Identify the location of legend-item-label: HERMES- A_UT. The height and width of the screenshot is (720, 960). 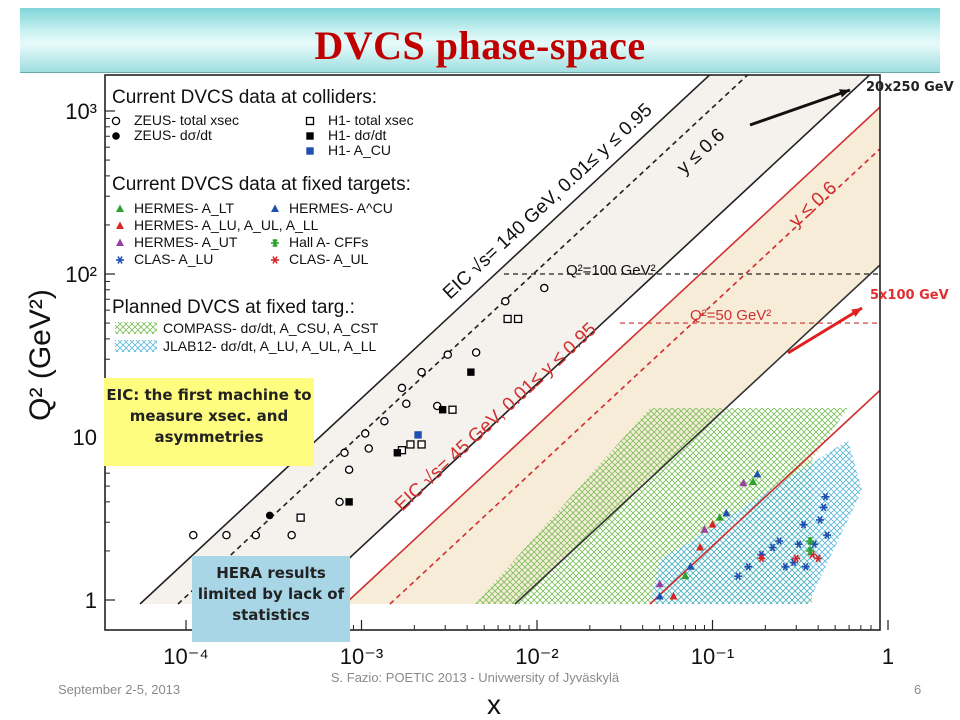
(186, 242).